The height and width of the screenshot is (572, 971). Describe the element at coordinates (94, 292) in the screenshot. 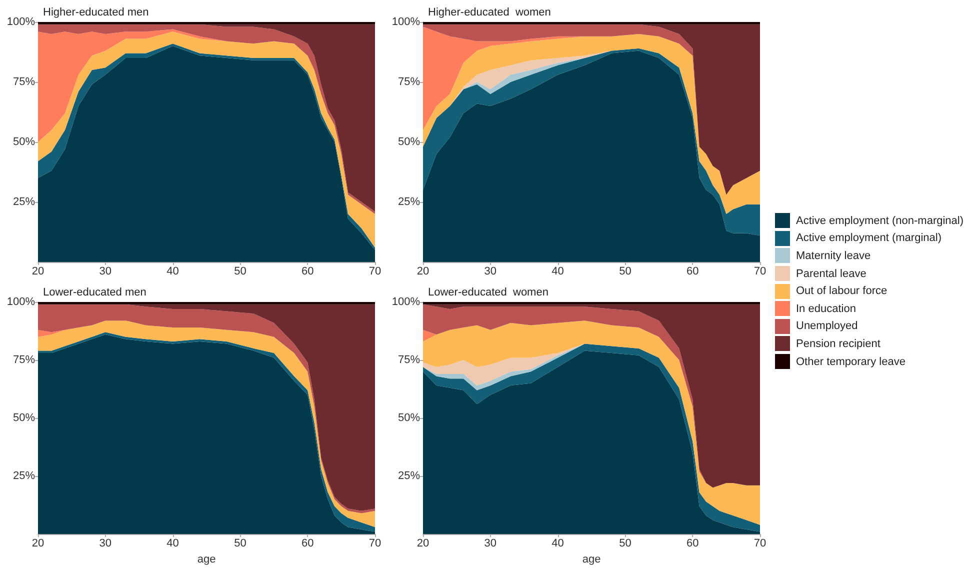

I see `chart-title: Lower-educated men` at that location.